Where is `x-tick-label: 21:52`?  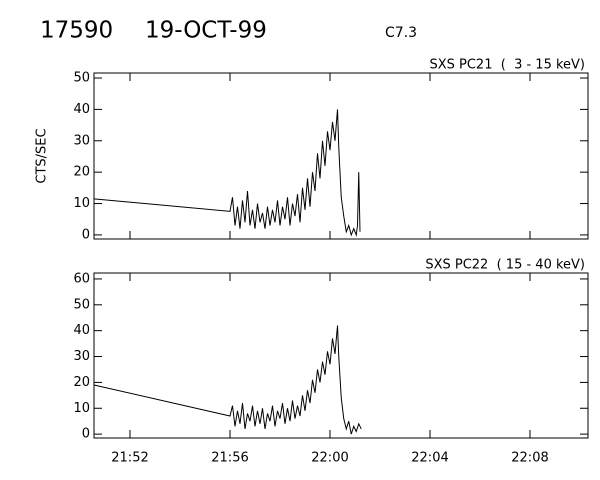
x-tick-label: 21:52 is located at coordinates (129, 458).